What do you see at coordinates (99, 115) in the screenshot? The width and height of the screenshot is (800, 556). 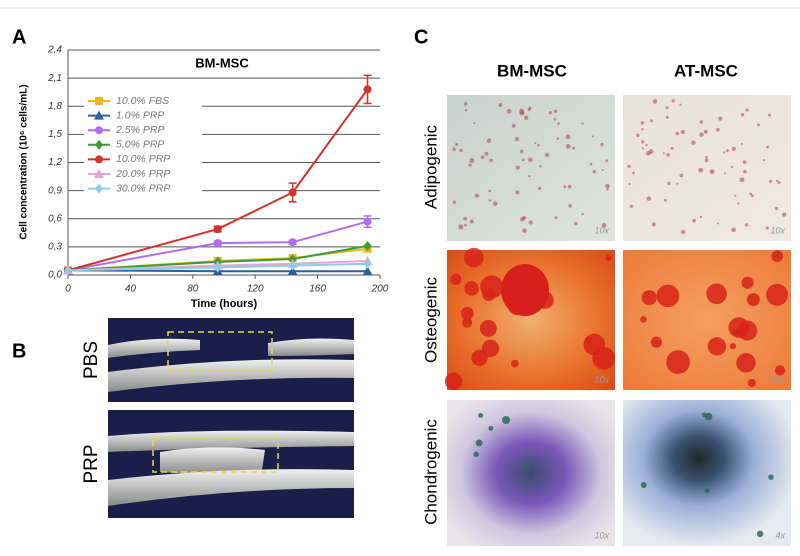 I see `legend-marker` at bounding box center [99, 115].